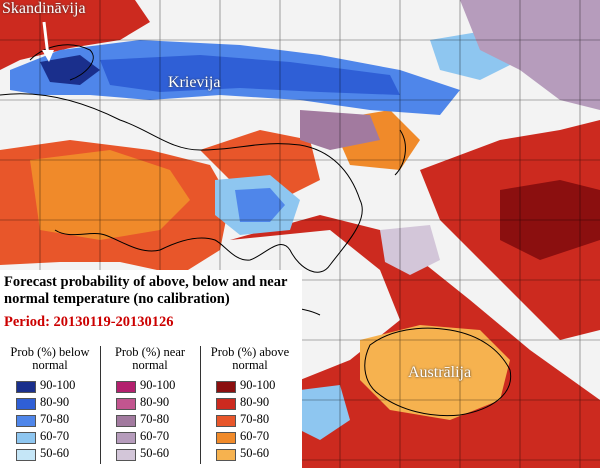 The image size is (600, 468). What do you see at coordinates (89, 322) in the screenshot?
I see `legend-period: Period: 20130119-20130126` at bounding box center [89, 322].